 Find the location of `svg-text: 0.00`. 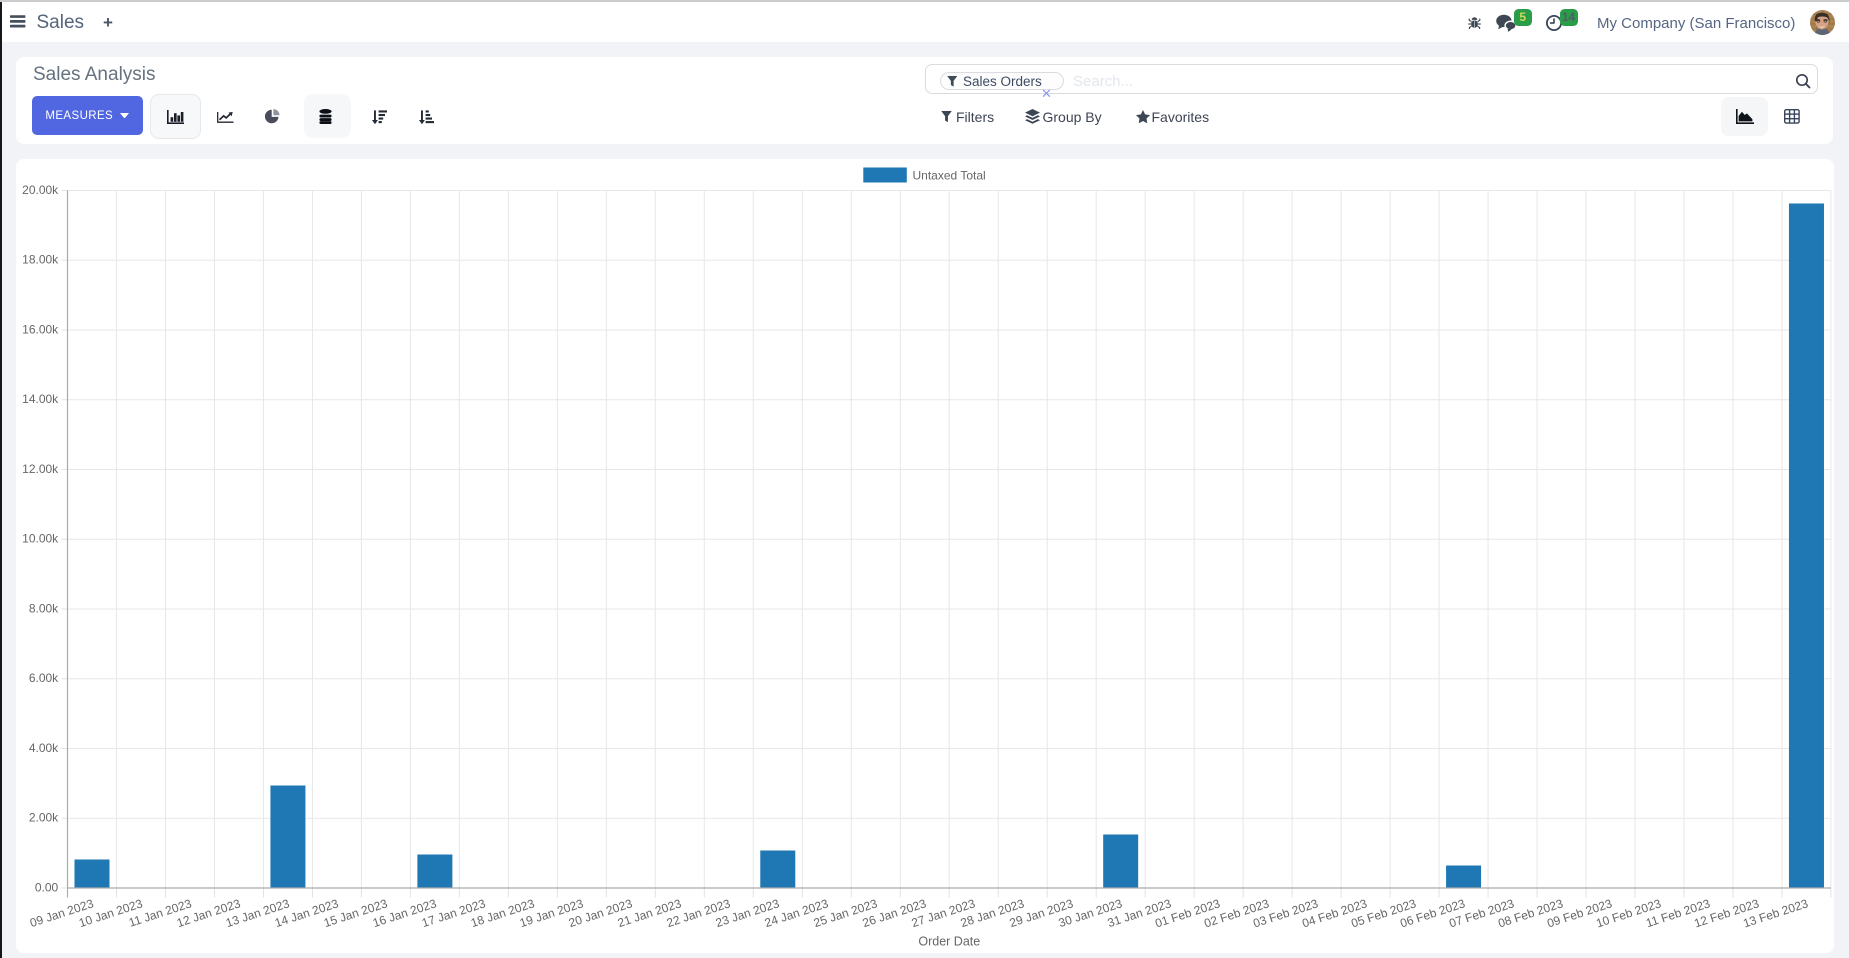

svg-text: 0.00 is located at coordinates (47, 887).